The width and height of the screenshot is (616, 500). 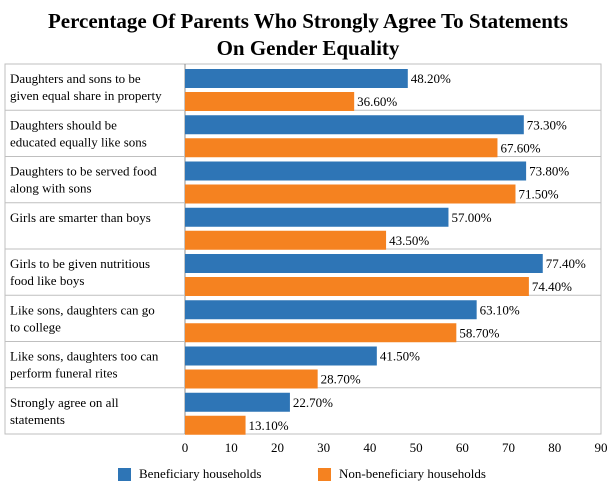 I want to click on category-label-line: food like boys, so click(x=47, y=280).